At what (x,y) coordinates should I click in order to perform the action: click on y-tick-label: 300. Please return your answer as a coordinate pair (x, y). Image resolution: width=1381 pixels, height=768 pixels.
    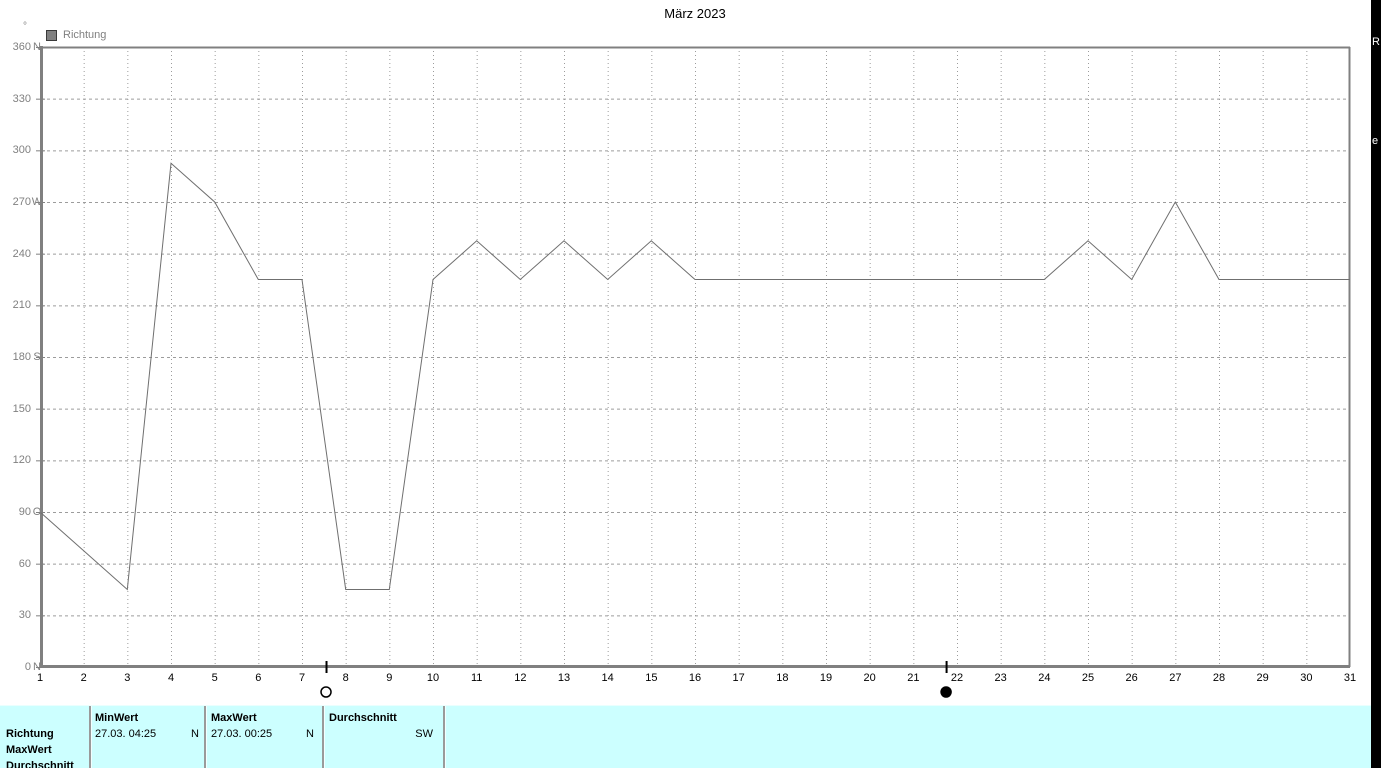
    Looking at the image, I should click on (21, 150).